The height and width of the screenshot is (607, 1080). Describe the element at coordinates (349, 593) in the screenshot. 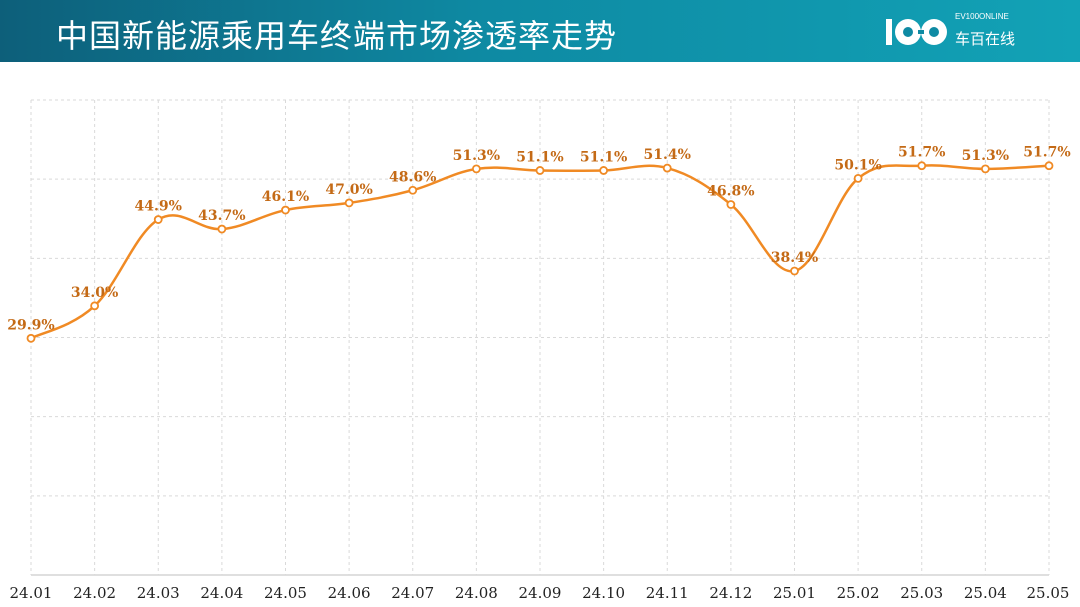

I see `x-tick-label: 24.06` at that location.